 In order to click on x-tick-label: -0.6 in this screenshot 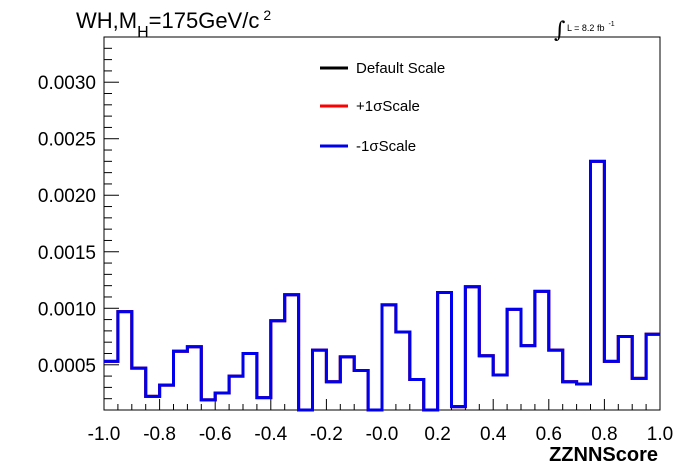, I will do `click(215, 434)`.